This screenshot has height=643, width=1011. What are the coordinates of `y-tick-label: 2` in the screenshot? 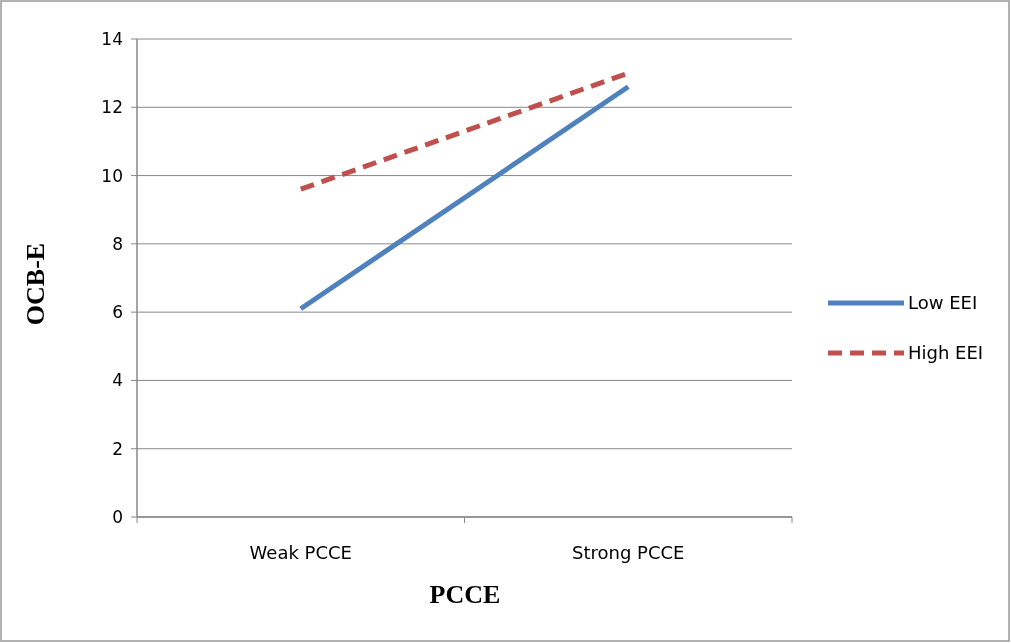 It's located at (117, 448).